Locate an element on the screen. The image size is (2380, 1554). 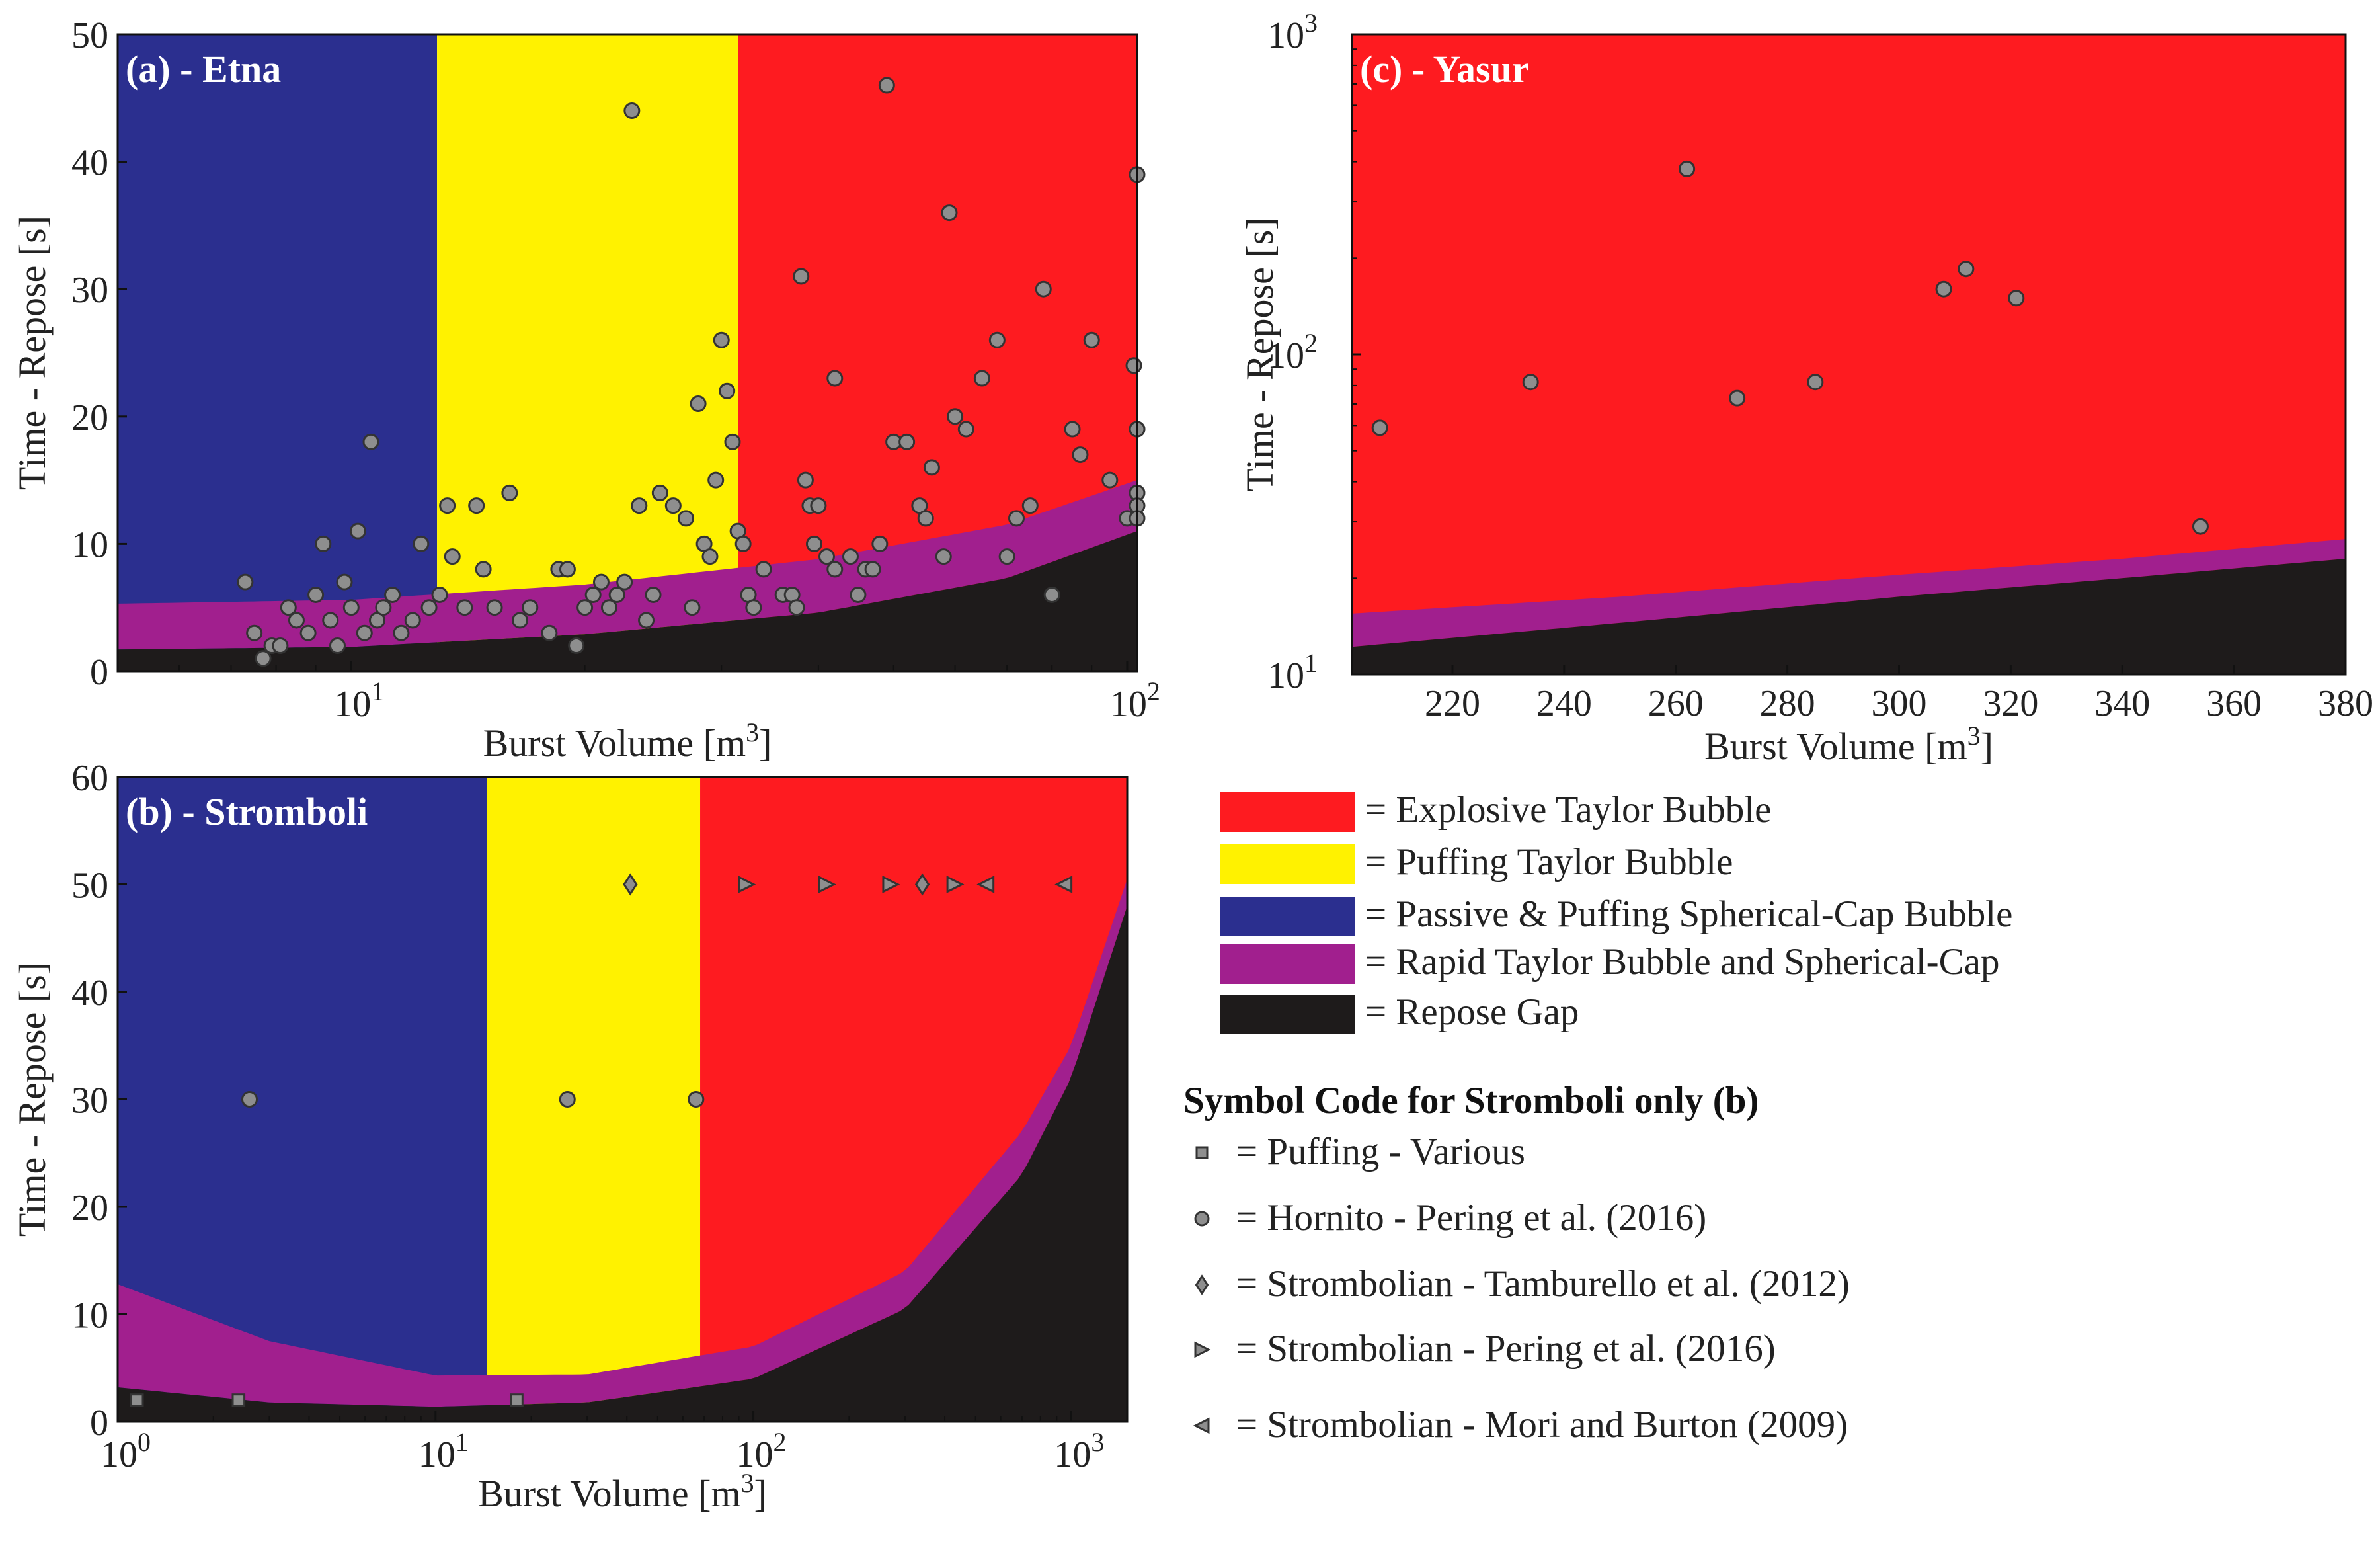
symbol-legend-marker-circle is located at coordinates (1202, 1219).